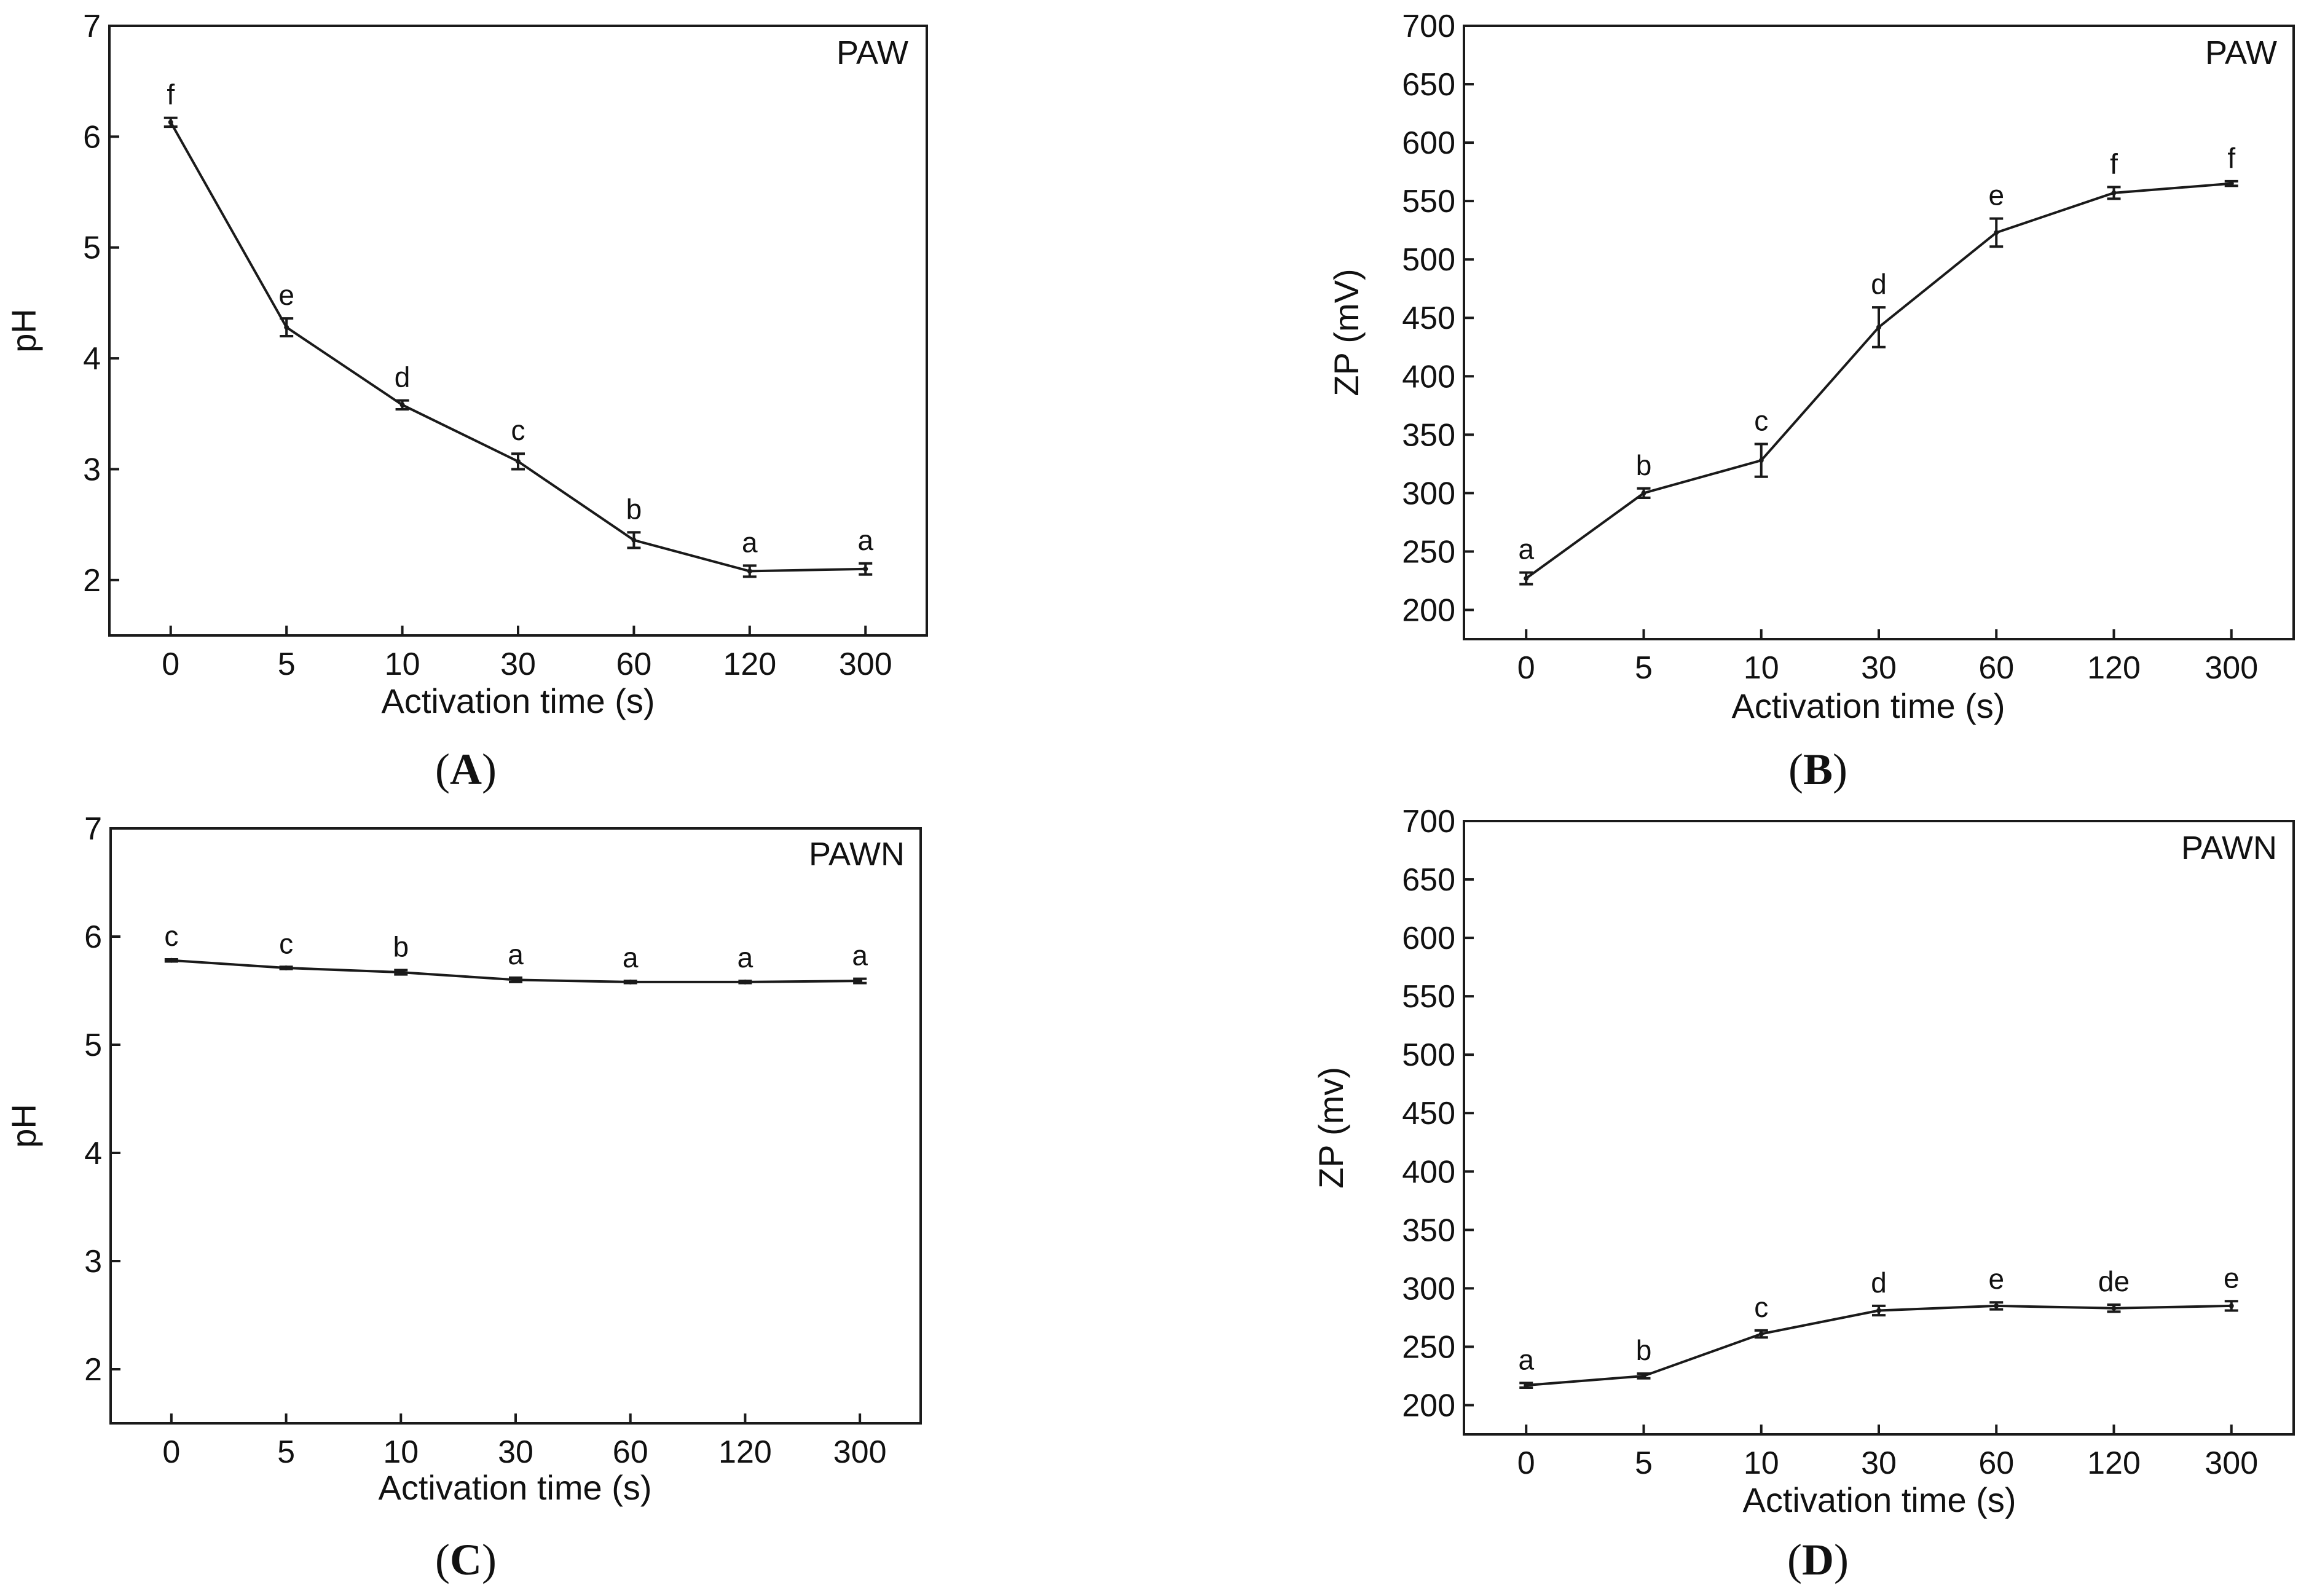  What do you see at coordinates (466, 770) in the screenshot?
I see `panel-a-caption-letter: A` at bounding box center [466, 770].